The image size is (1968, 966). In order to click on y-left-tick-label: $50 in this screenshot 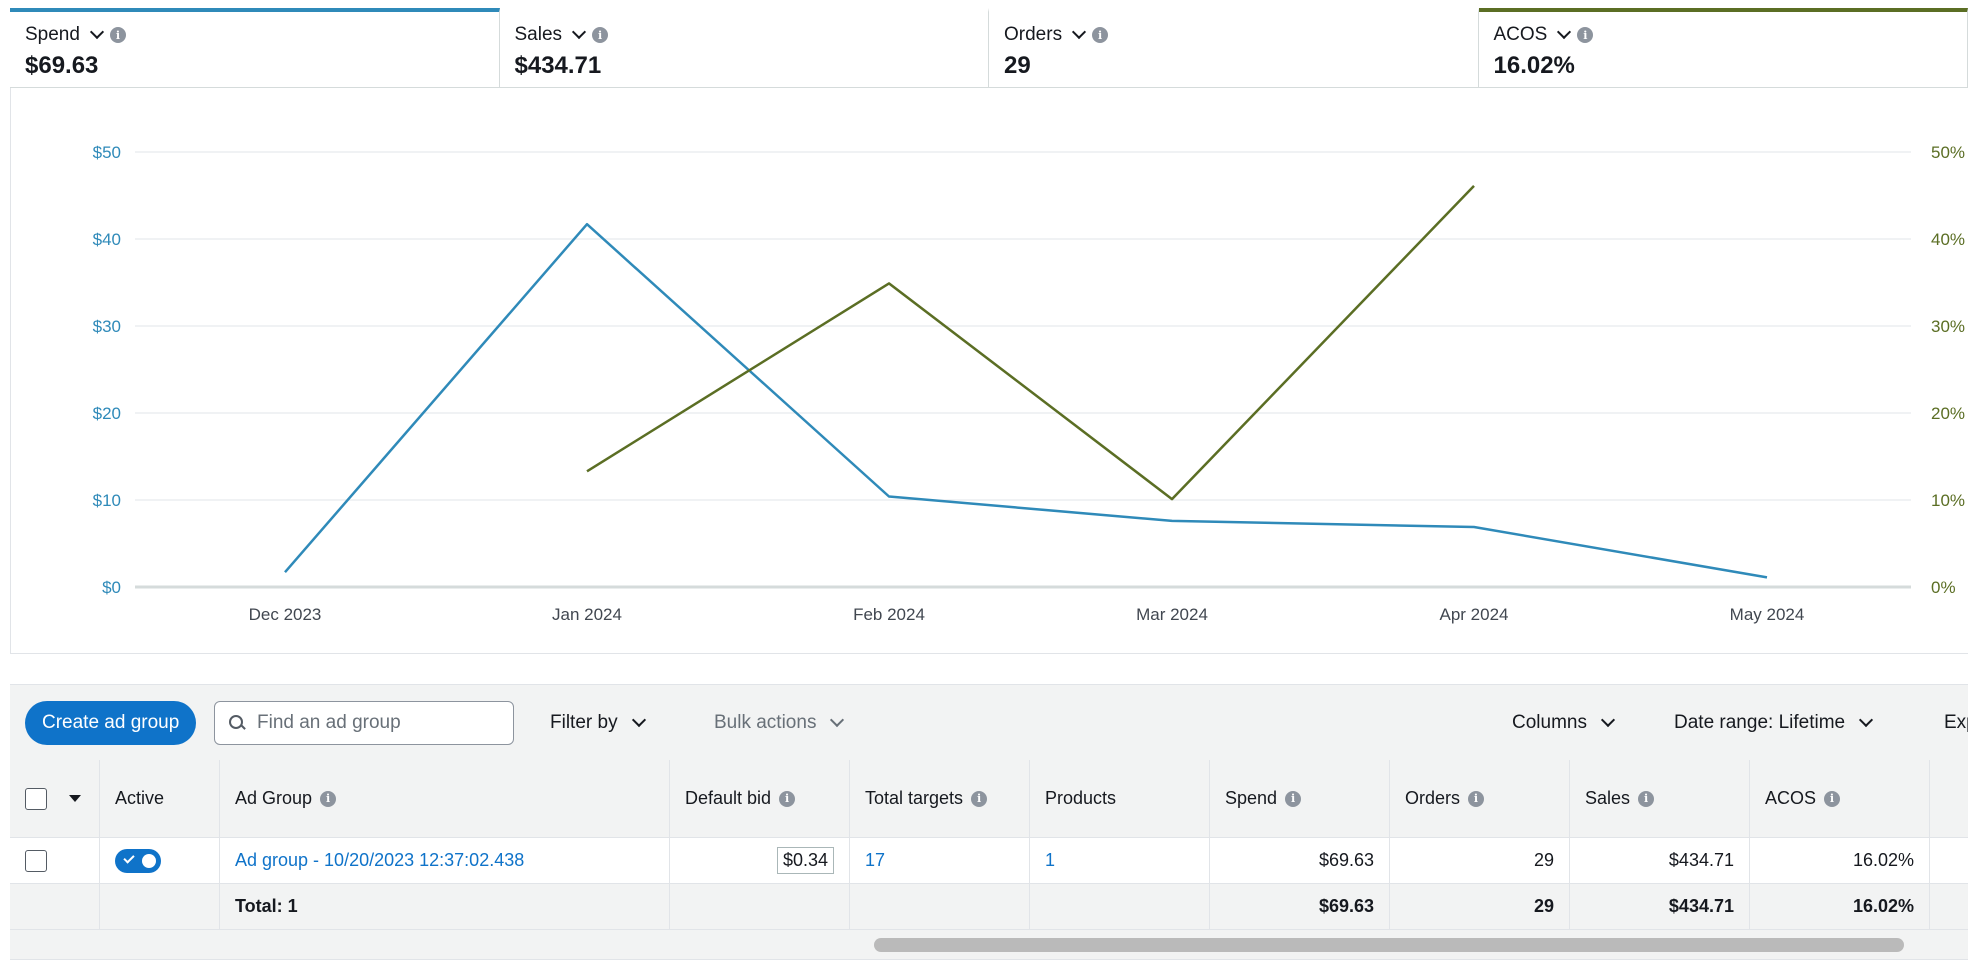, I will do `click(107, 152)`.